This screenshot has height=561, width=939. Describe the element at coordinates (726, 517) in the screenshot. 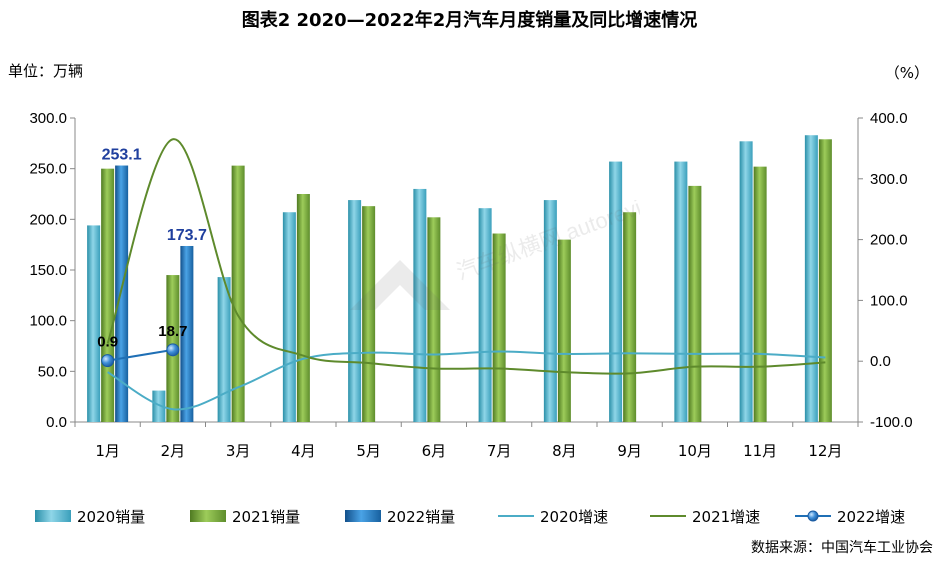

I see `legend-label: 2021增速` at that location.